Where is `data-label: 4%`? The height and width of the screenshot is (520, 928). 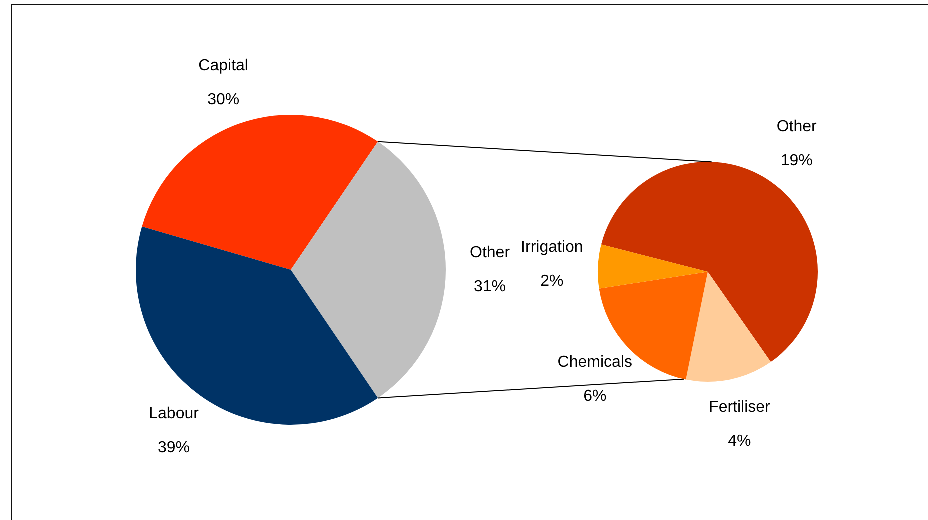
data-label: 4% is located at coordinates (740, 441).